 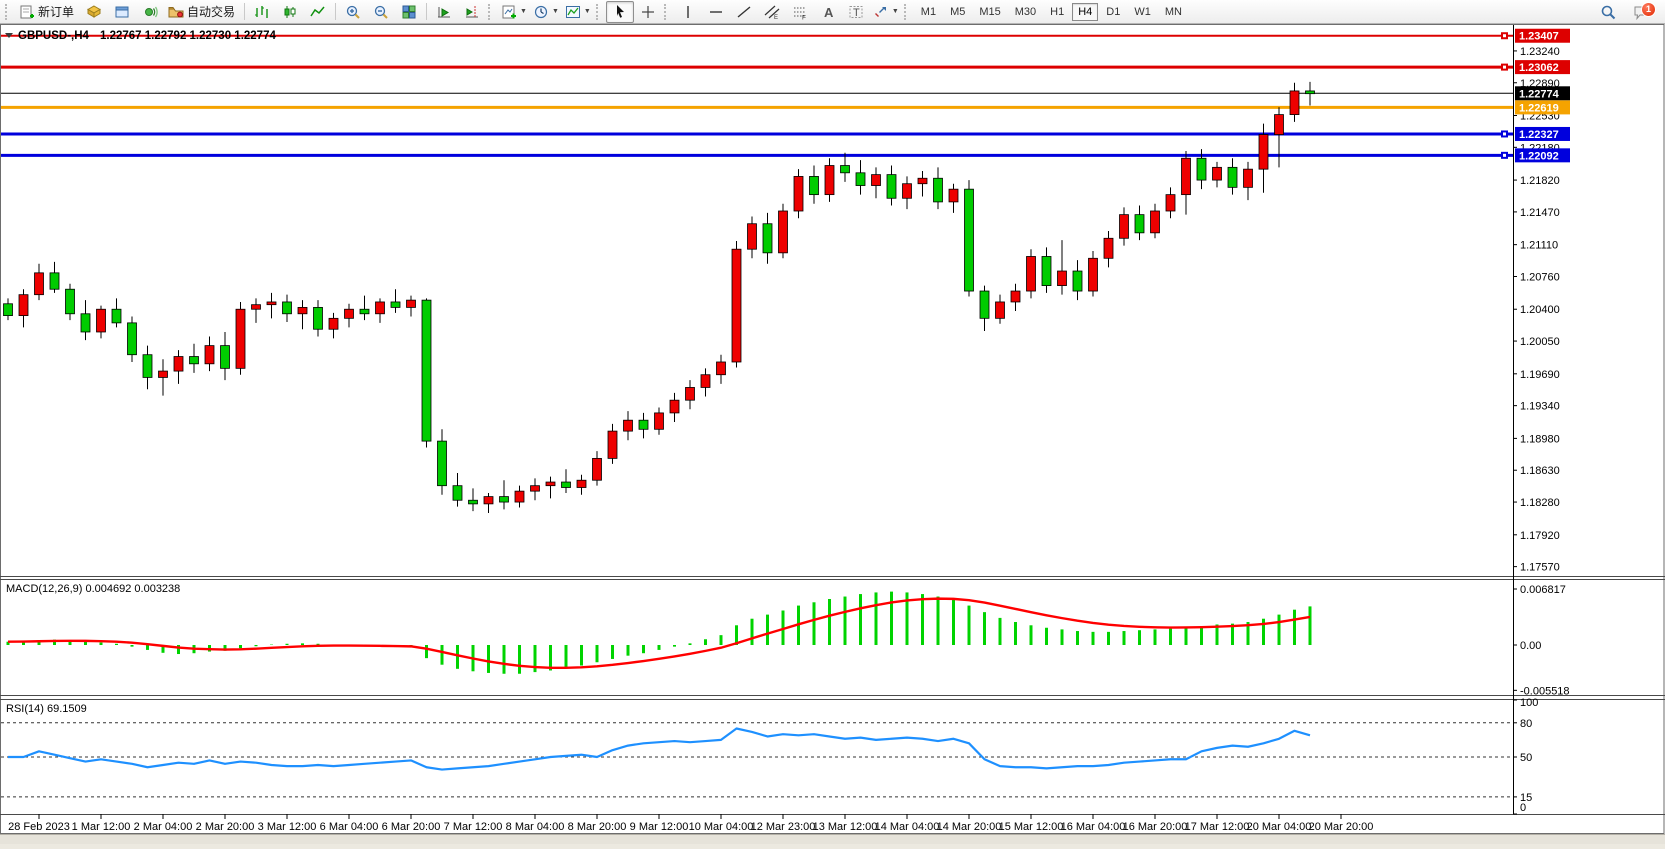 What do you see at coordinates (39, 827) in the screenshot?
I see `time-tick-label: 28 Feb 2023` at bounding box center [39, 827].